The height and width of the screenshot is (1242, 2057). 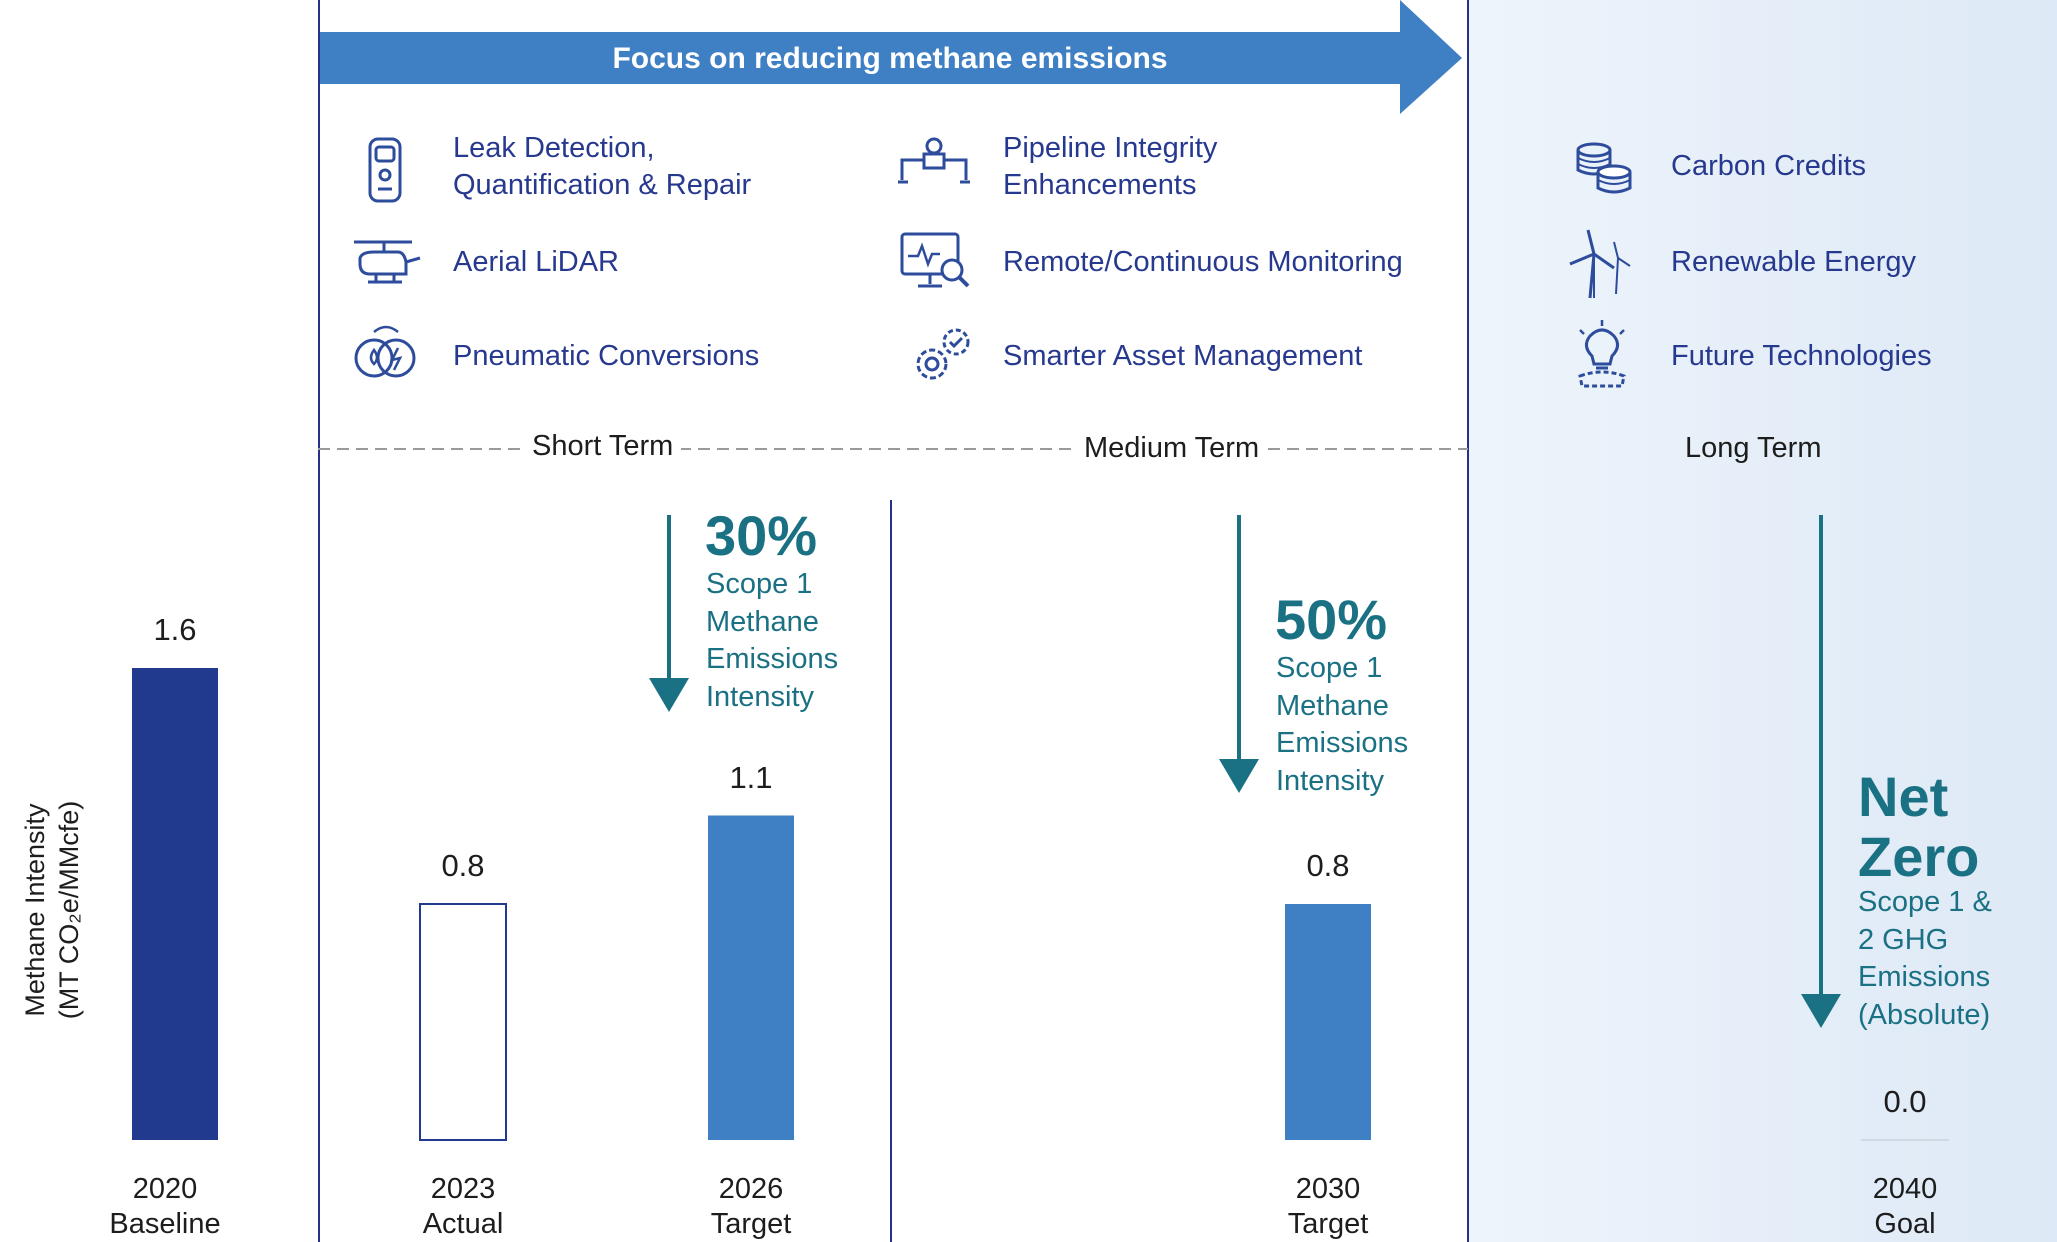 I want to click on pneumatic-conversion-icon, so click(x=385, y=351).